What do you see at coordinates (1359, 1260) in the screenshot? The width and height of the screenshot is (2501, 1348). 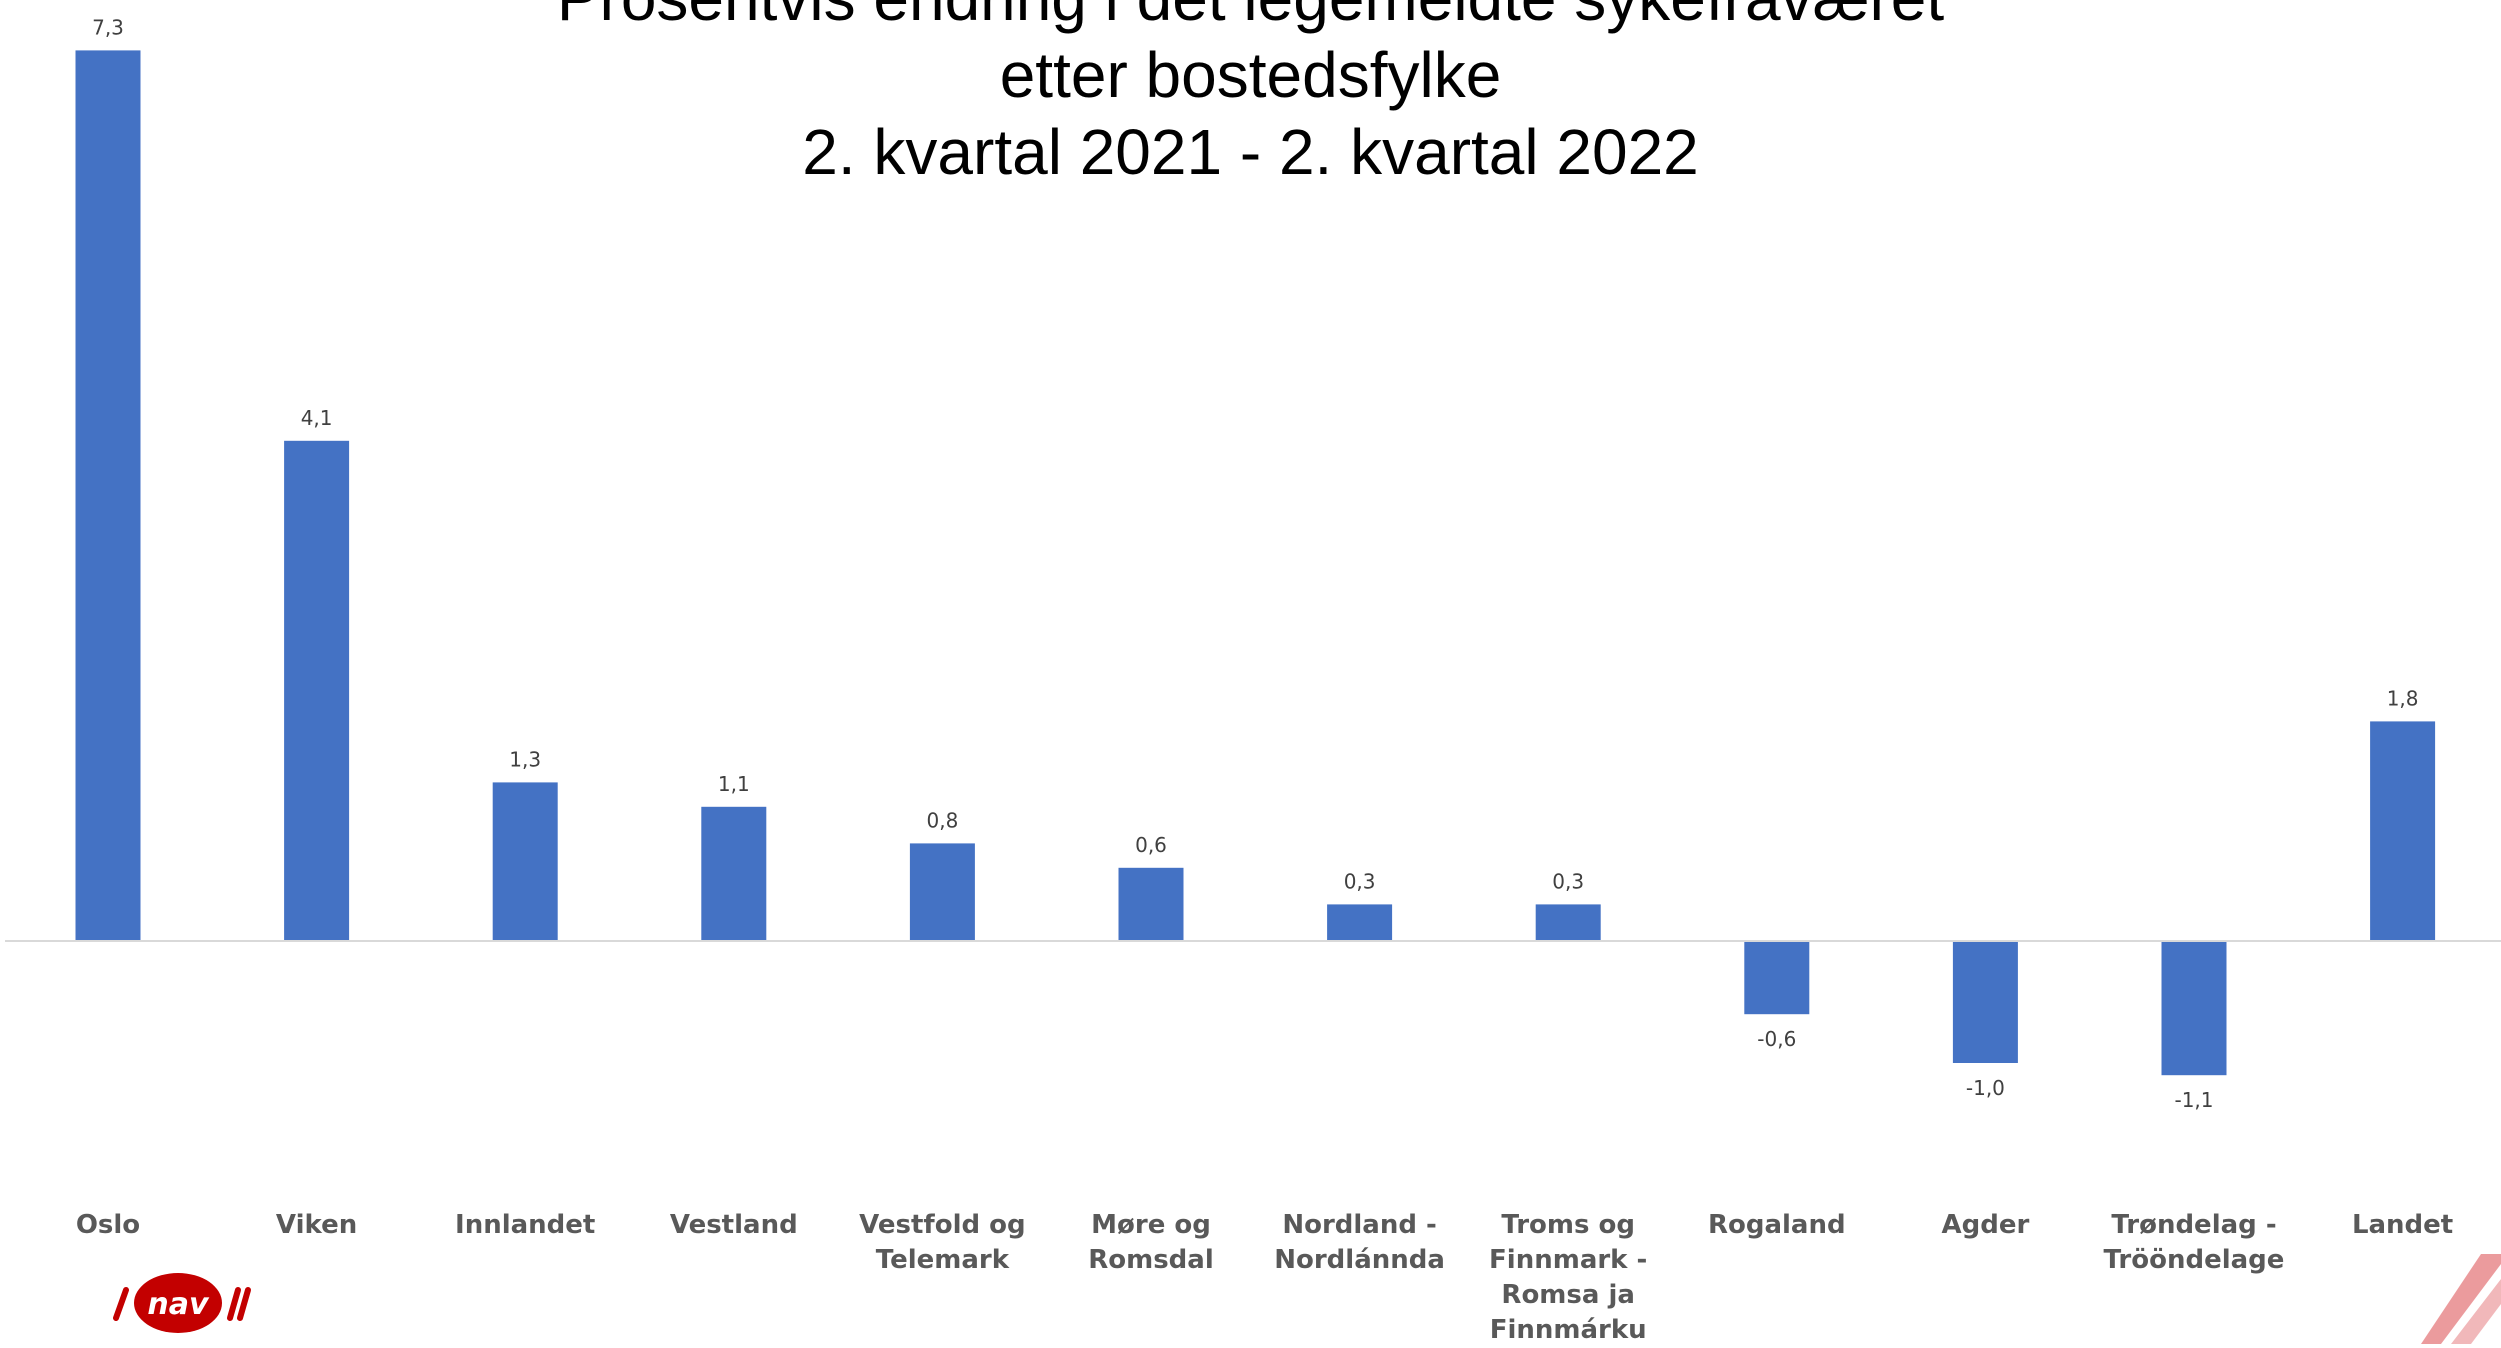 I see `category-label-6-line-1: Nordlánnda` at bounding box center [1359, 1260].